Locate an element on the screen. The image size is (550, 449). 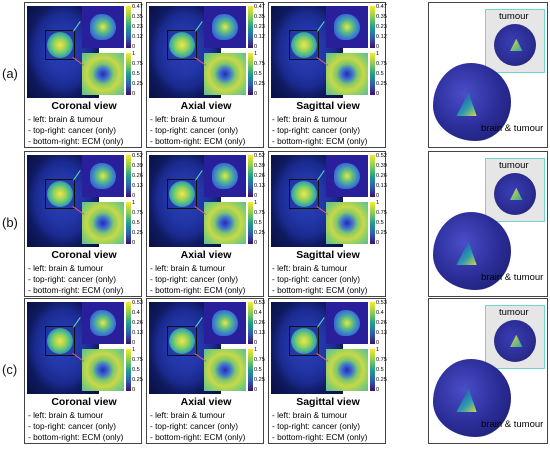
colorbar-tick: 0.47 is located at coordinates (137, 7).